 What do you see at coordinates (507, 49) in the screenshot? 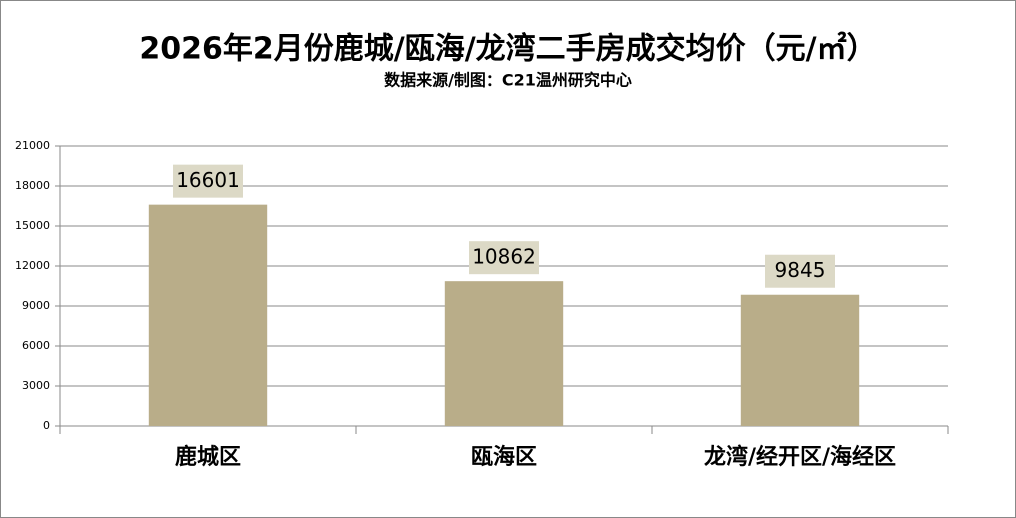
I see `chart-title: 2026年2月份鹿城/瓯海/龙湾二手房成交均价（元/㎡）` at bounding box center [507, 49].